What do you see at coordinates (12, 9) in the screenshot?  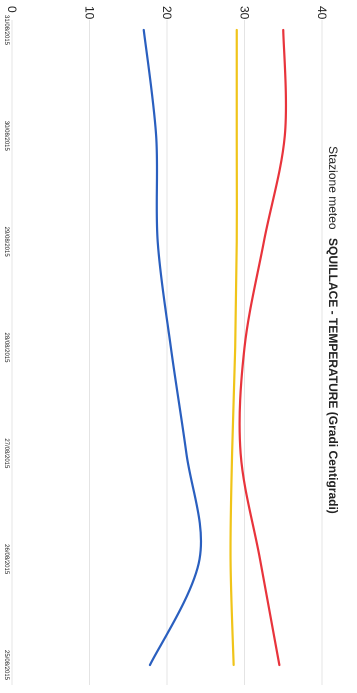 I see `y-tick-label: 0` at bounding box center [12, 9].